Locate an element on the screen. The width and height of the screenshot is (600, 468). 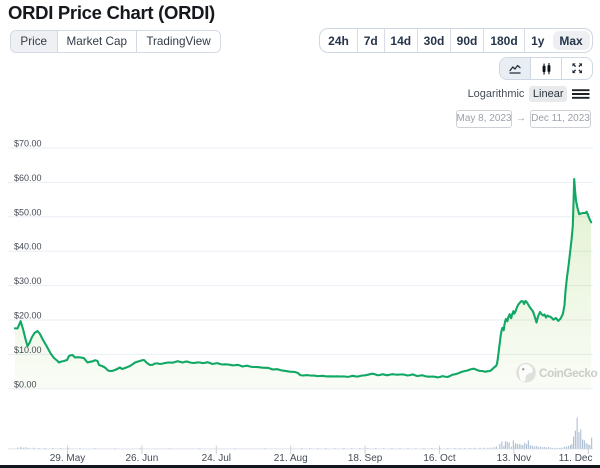
svg-text: $60.00 is located at coordinates (28, 178).